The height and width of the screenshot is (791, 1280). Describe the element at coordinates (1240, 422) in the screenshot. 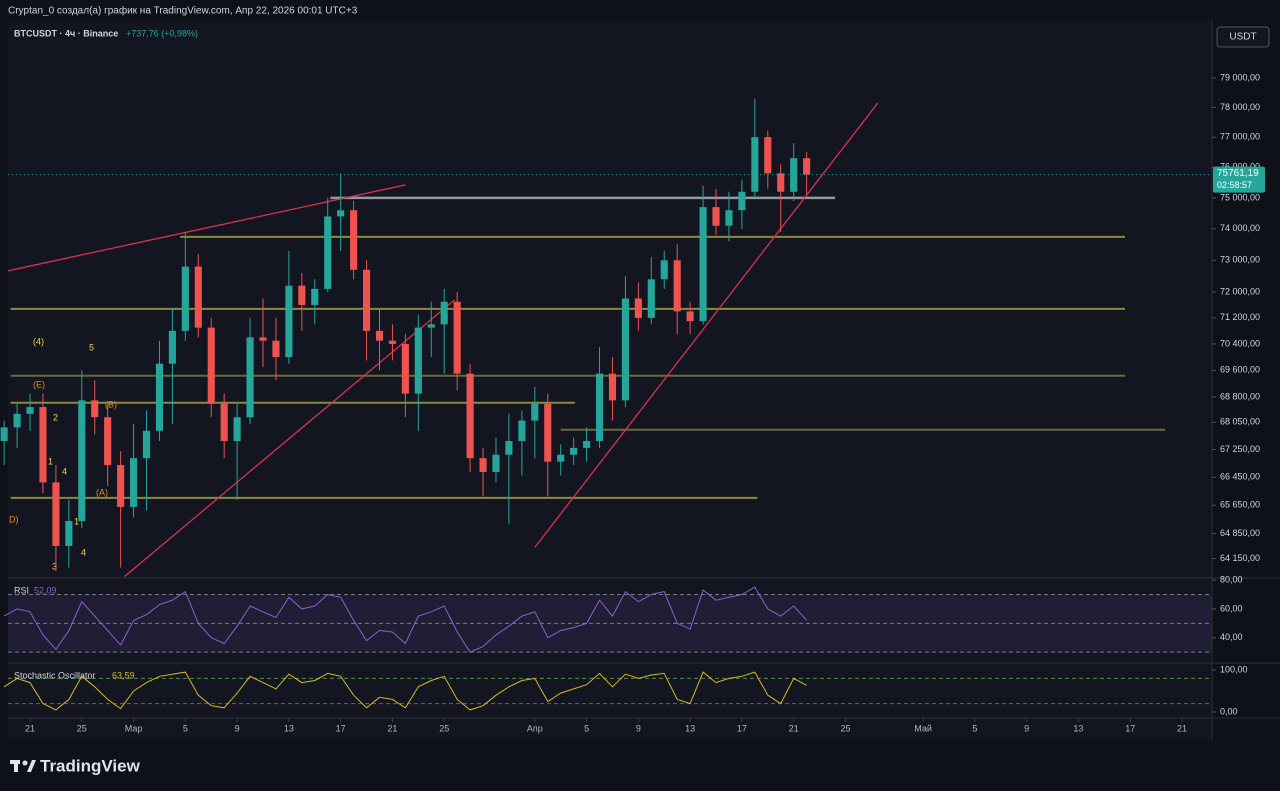

I see `y-tick-label: 68 050,00` at that location.